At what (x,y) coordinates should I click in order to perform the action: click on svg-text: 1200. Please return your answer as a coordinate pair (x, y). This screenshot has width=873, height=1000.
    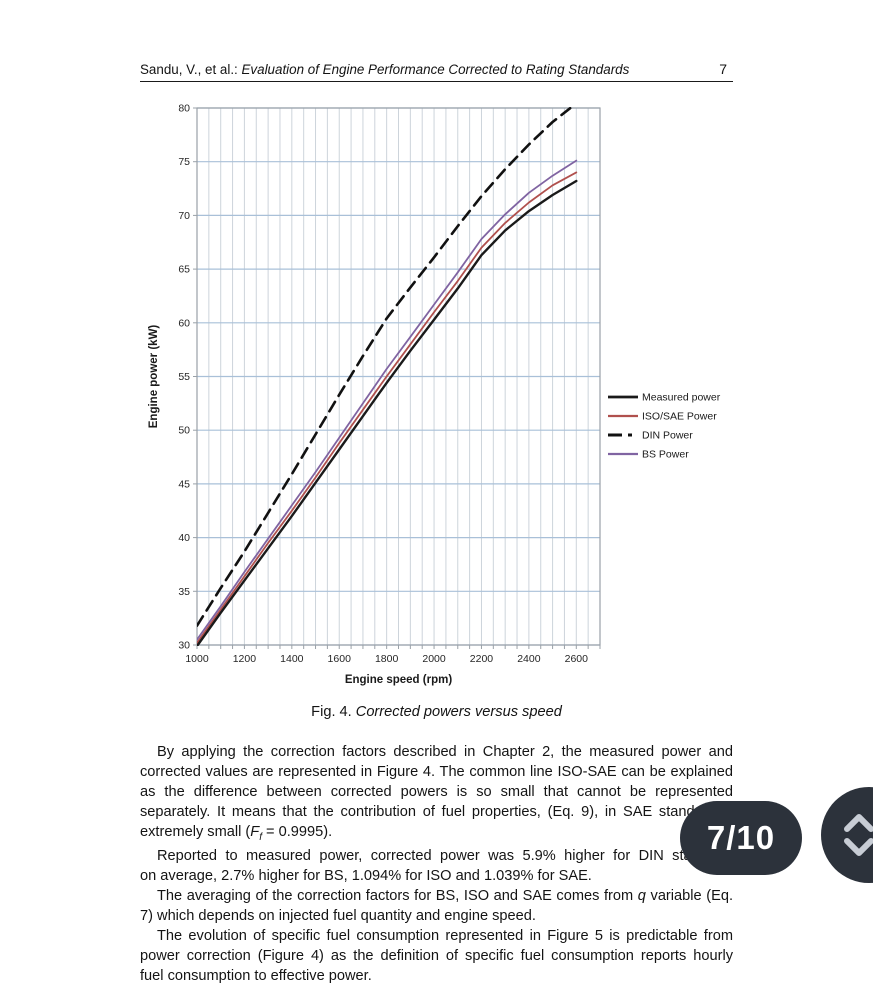
    Looking at the image, I should click on (245, 659).